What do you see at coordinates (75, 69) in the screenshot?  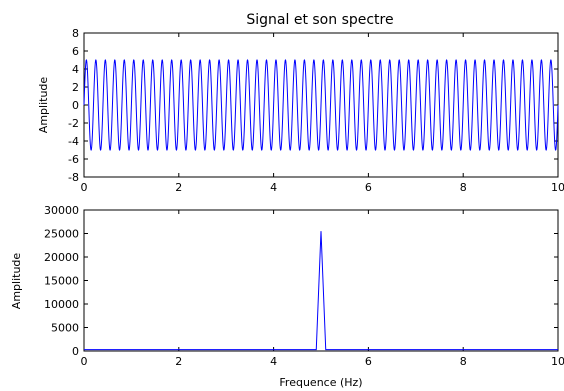 I see `y-tick-label: 4` at bounding box center [75, 69].